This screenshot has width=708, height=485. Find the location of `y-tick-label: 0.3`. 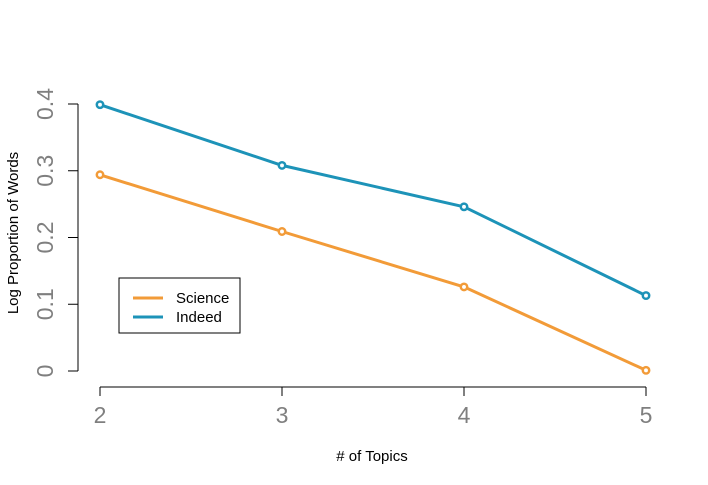

y-tick-label: 0.3 is located at coordinates (45, 171).